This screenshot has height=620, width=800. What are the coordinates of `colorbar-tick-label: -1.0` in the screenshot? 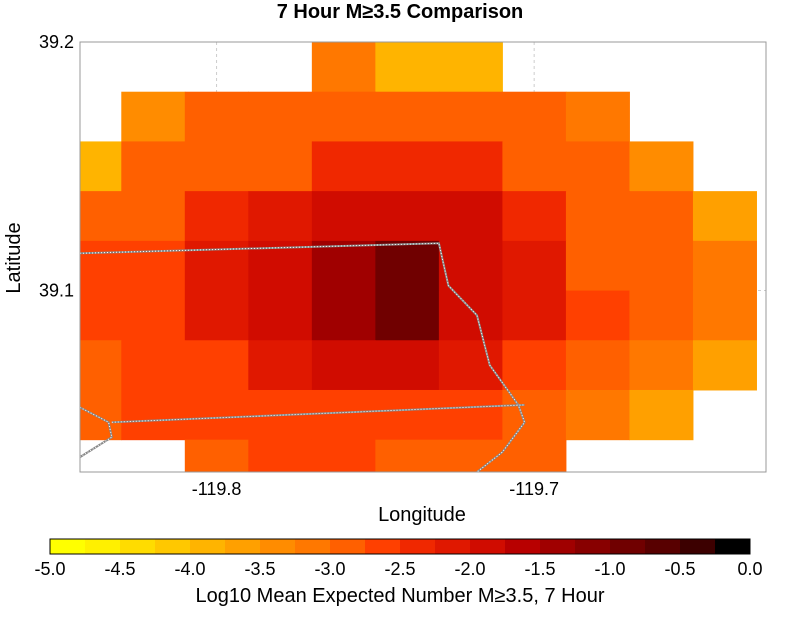 It's located at (609, 569).